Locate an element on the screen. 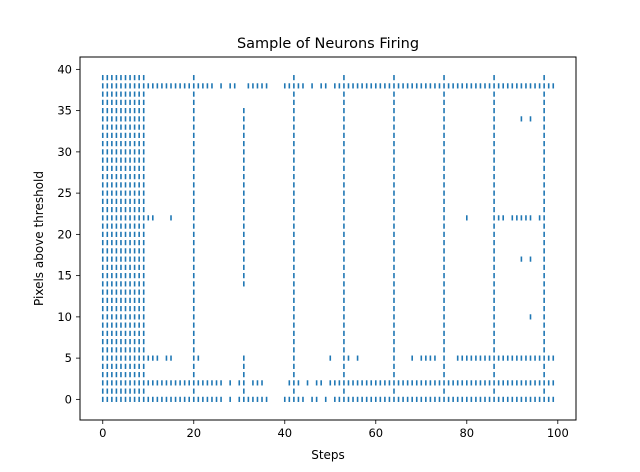  x-tick-label: 0 is located at coordinates (102, 433).